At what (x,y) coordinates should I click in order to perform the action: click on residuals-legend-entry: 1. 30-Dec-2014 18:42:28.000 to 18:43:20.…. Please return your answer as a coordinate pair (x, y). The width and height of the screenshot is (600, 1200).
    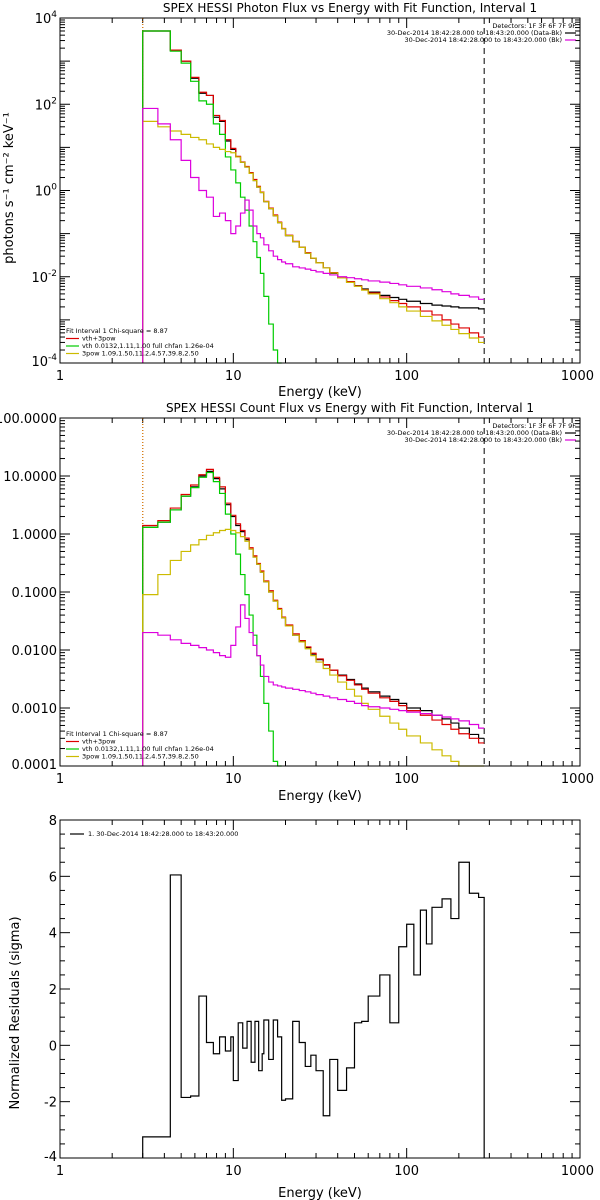
    Looking at the image, I should click on (163, 834).